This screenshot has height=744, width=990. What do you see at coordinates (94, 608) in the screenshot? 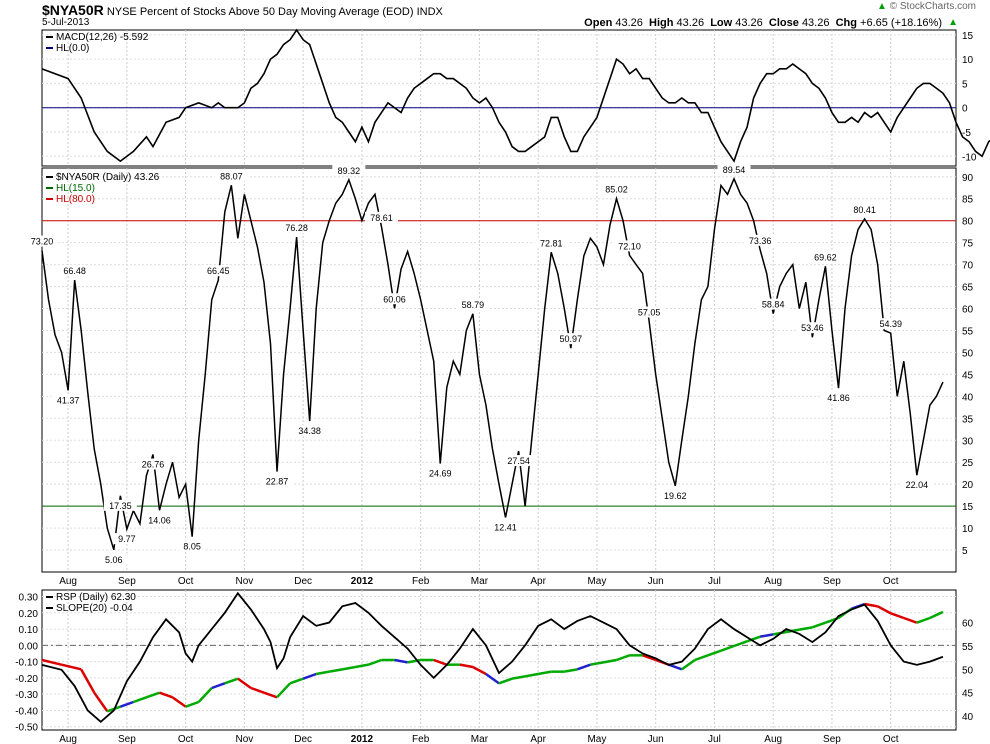
I see `legend-label: SLOPE(20) -0.04` at bounding box center [94, 608].